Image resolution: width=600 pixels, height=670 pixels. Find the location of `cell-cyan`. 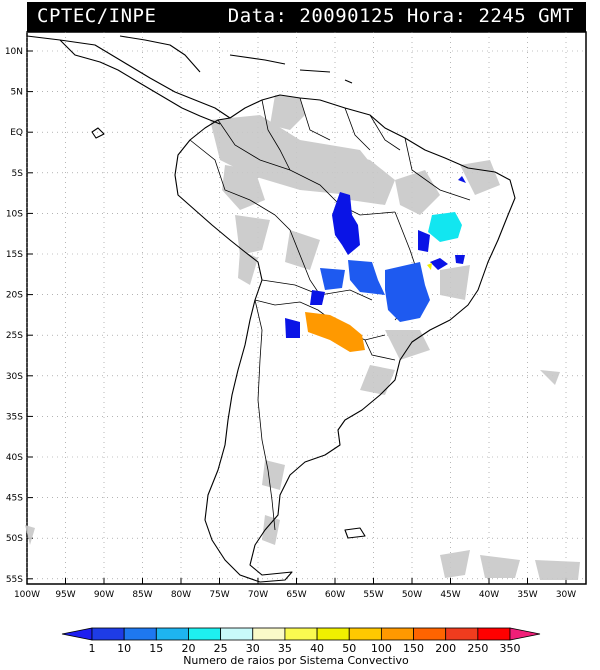

cell-cyan is located at coordinates (445, 227).